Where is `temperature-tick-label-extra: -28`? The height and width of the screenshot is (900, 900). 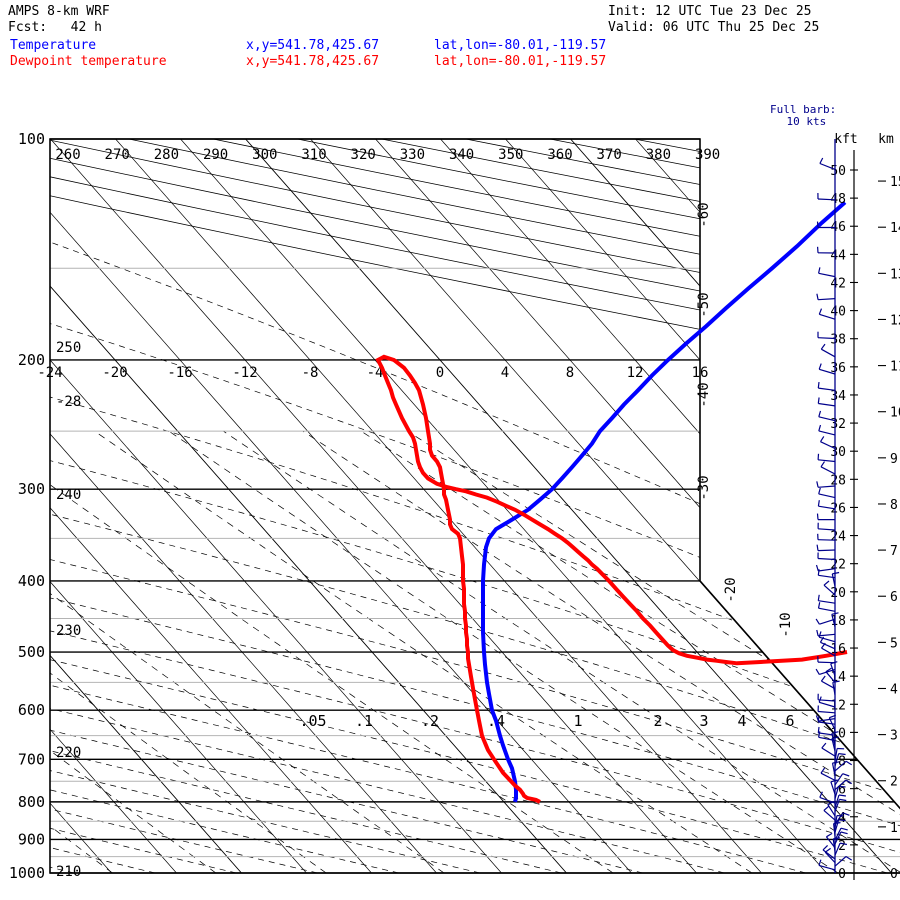
temperature-tick-label-extra: -28 is located at coordinates (68, 402).